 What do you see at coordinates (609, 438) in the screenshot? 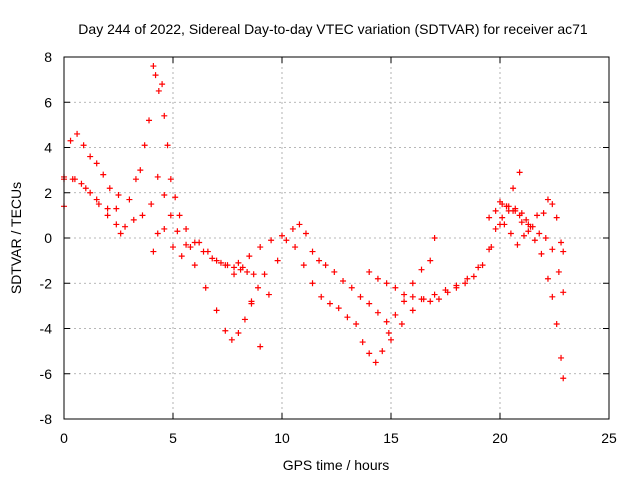
I see `x-tick-label: 25` at bounding box center [609, 438].